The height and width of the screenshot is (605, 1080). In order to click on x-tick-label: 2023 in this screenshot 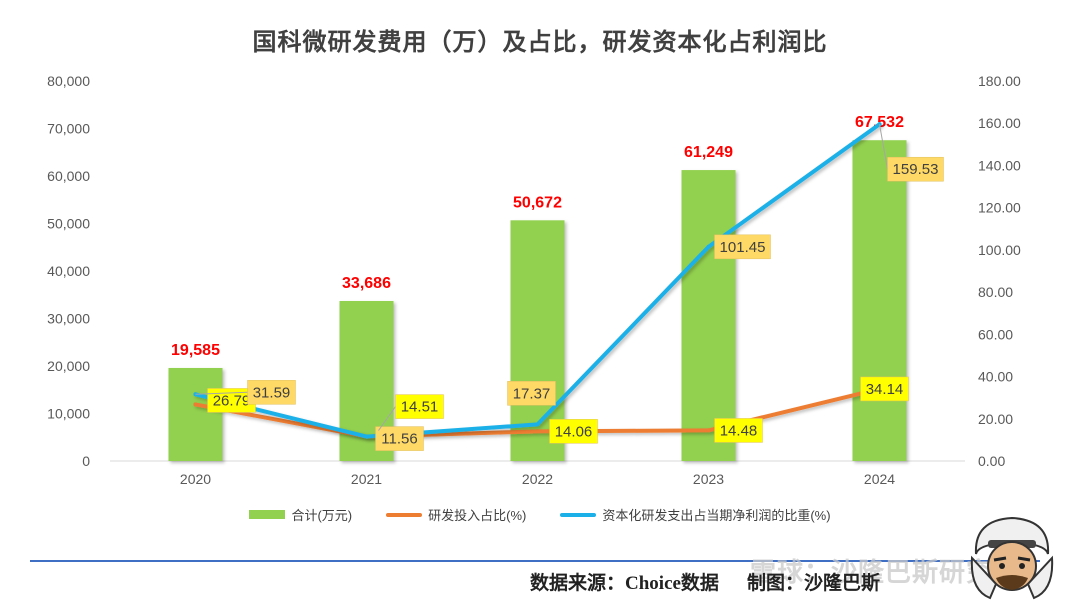, I will do `click(708, 479)`.